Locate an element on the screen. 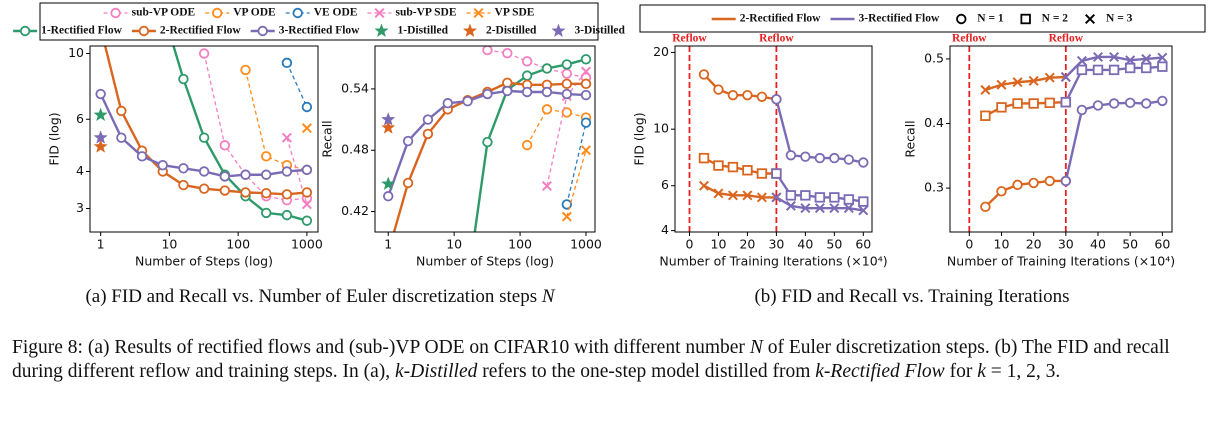  x-tick-label: 1000 is located at coordinates (586, 244).